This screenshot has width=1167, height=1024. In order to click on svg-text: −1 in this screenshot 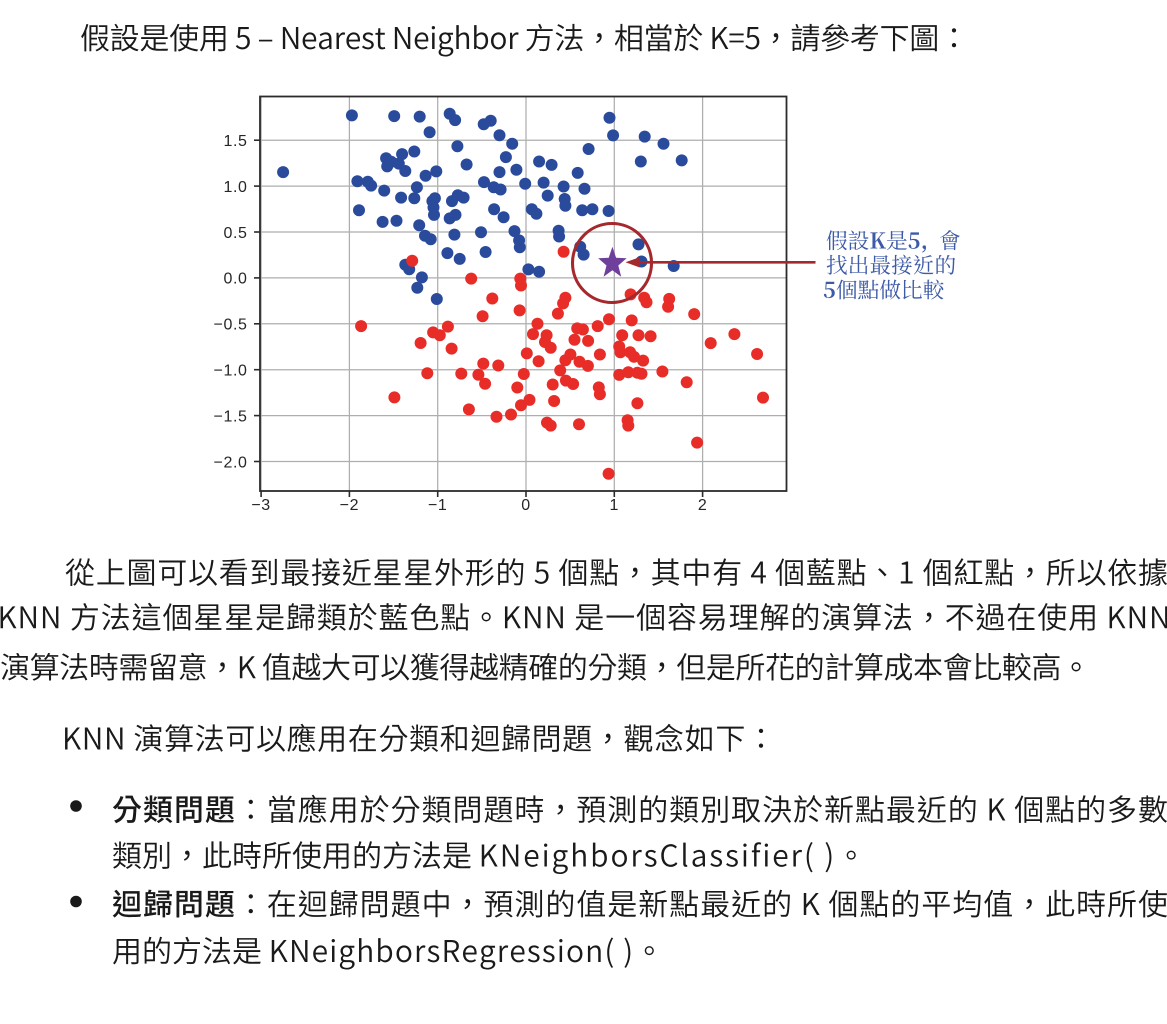, I will do `click(437, 505)`.